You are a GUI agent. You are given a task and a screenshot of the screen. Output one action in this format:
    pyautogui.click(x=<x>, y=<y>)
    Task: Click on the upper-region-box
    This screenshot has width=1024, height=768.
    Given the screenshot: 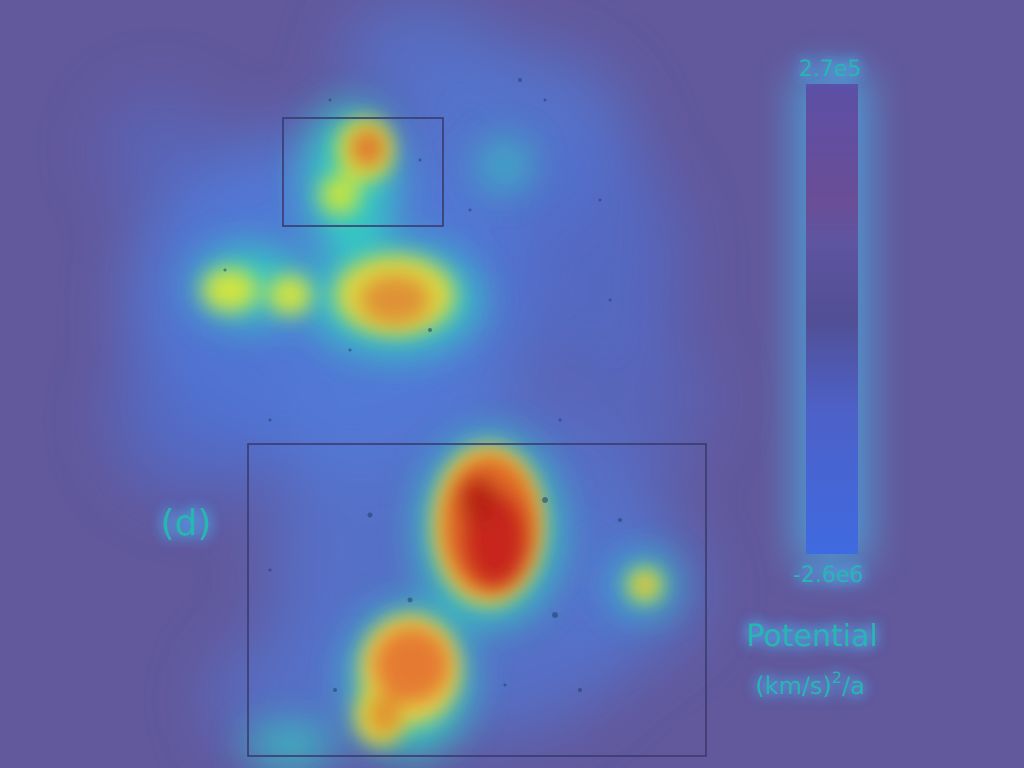 What is the action you would take?
    pyautogui.click(x=363, y=172)
    